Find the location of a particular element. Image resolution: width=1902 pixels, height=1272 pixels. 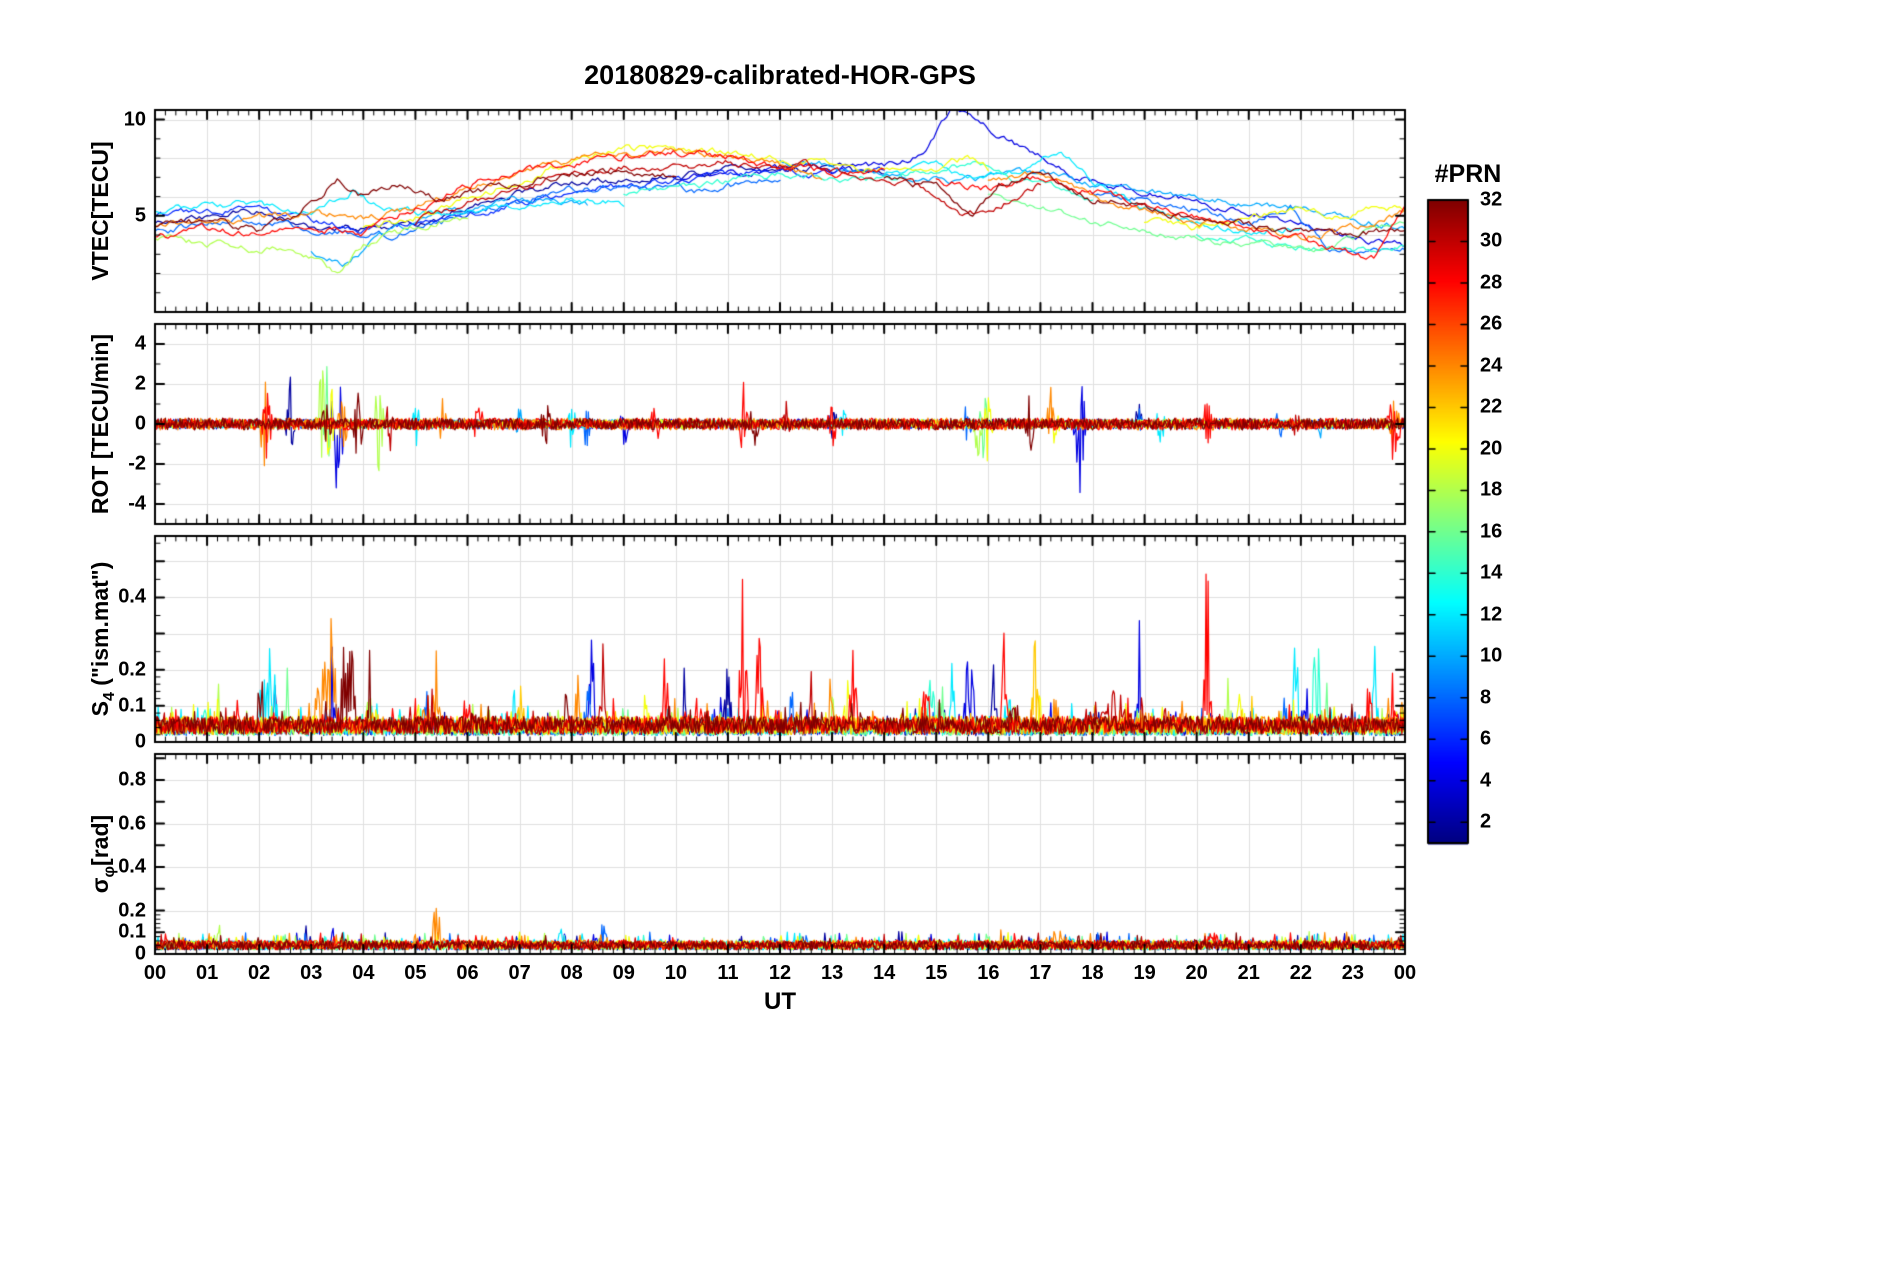

x-tick-label: 08 is located at coordinates (571, 973).